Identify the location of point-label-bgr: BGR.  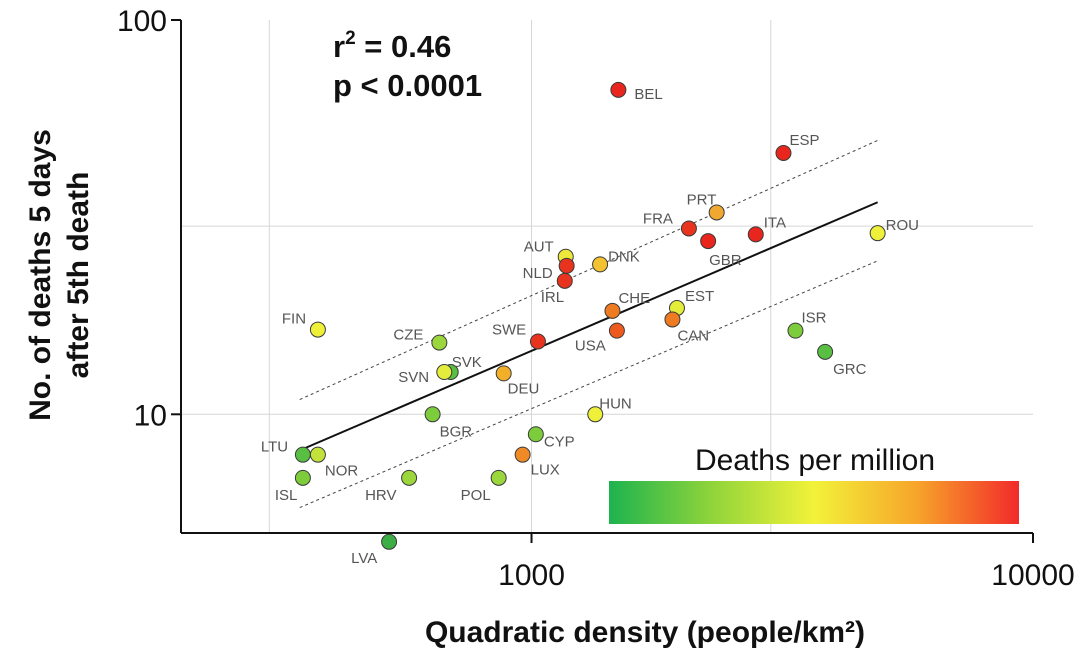
(456, 431).